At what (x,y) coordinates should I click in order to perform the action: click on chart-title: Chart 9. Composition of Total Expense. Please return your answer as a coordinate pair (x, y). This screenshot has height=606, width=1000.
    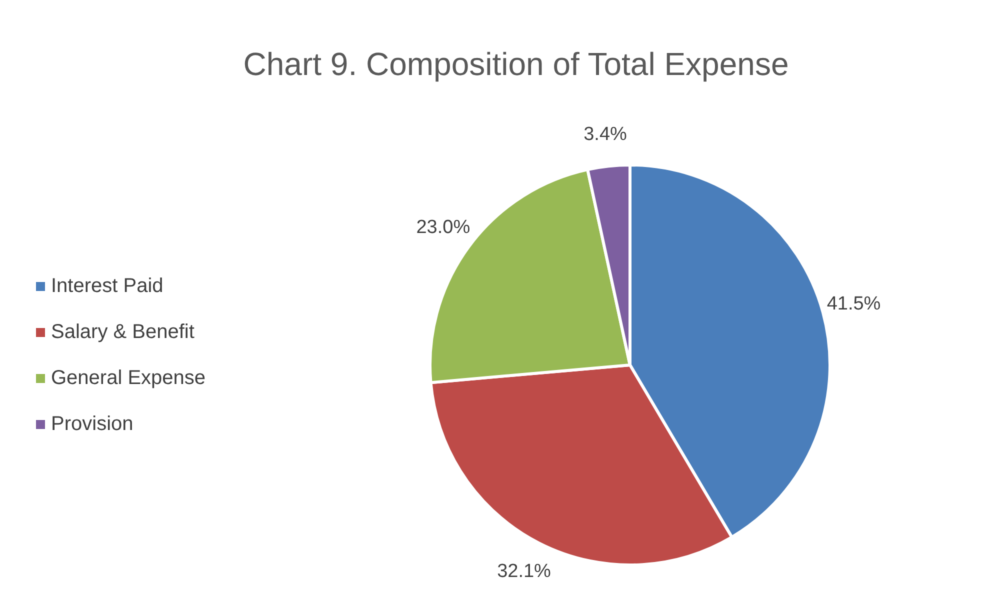
    Looking at the image, I should click on (516, 64).